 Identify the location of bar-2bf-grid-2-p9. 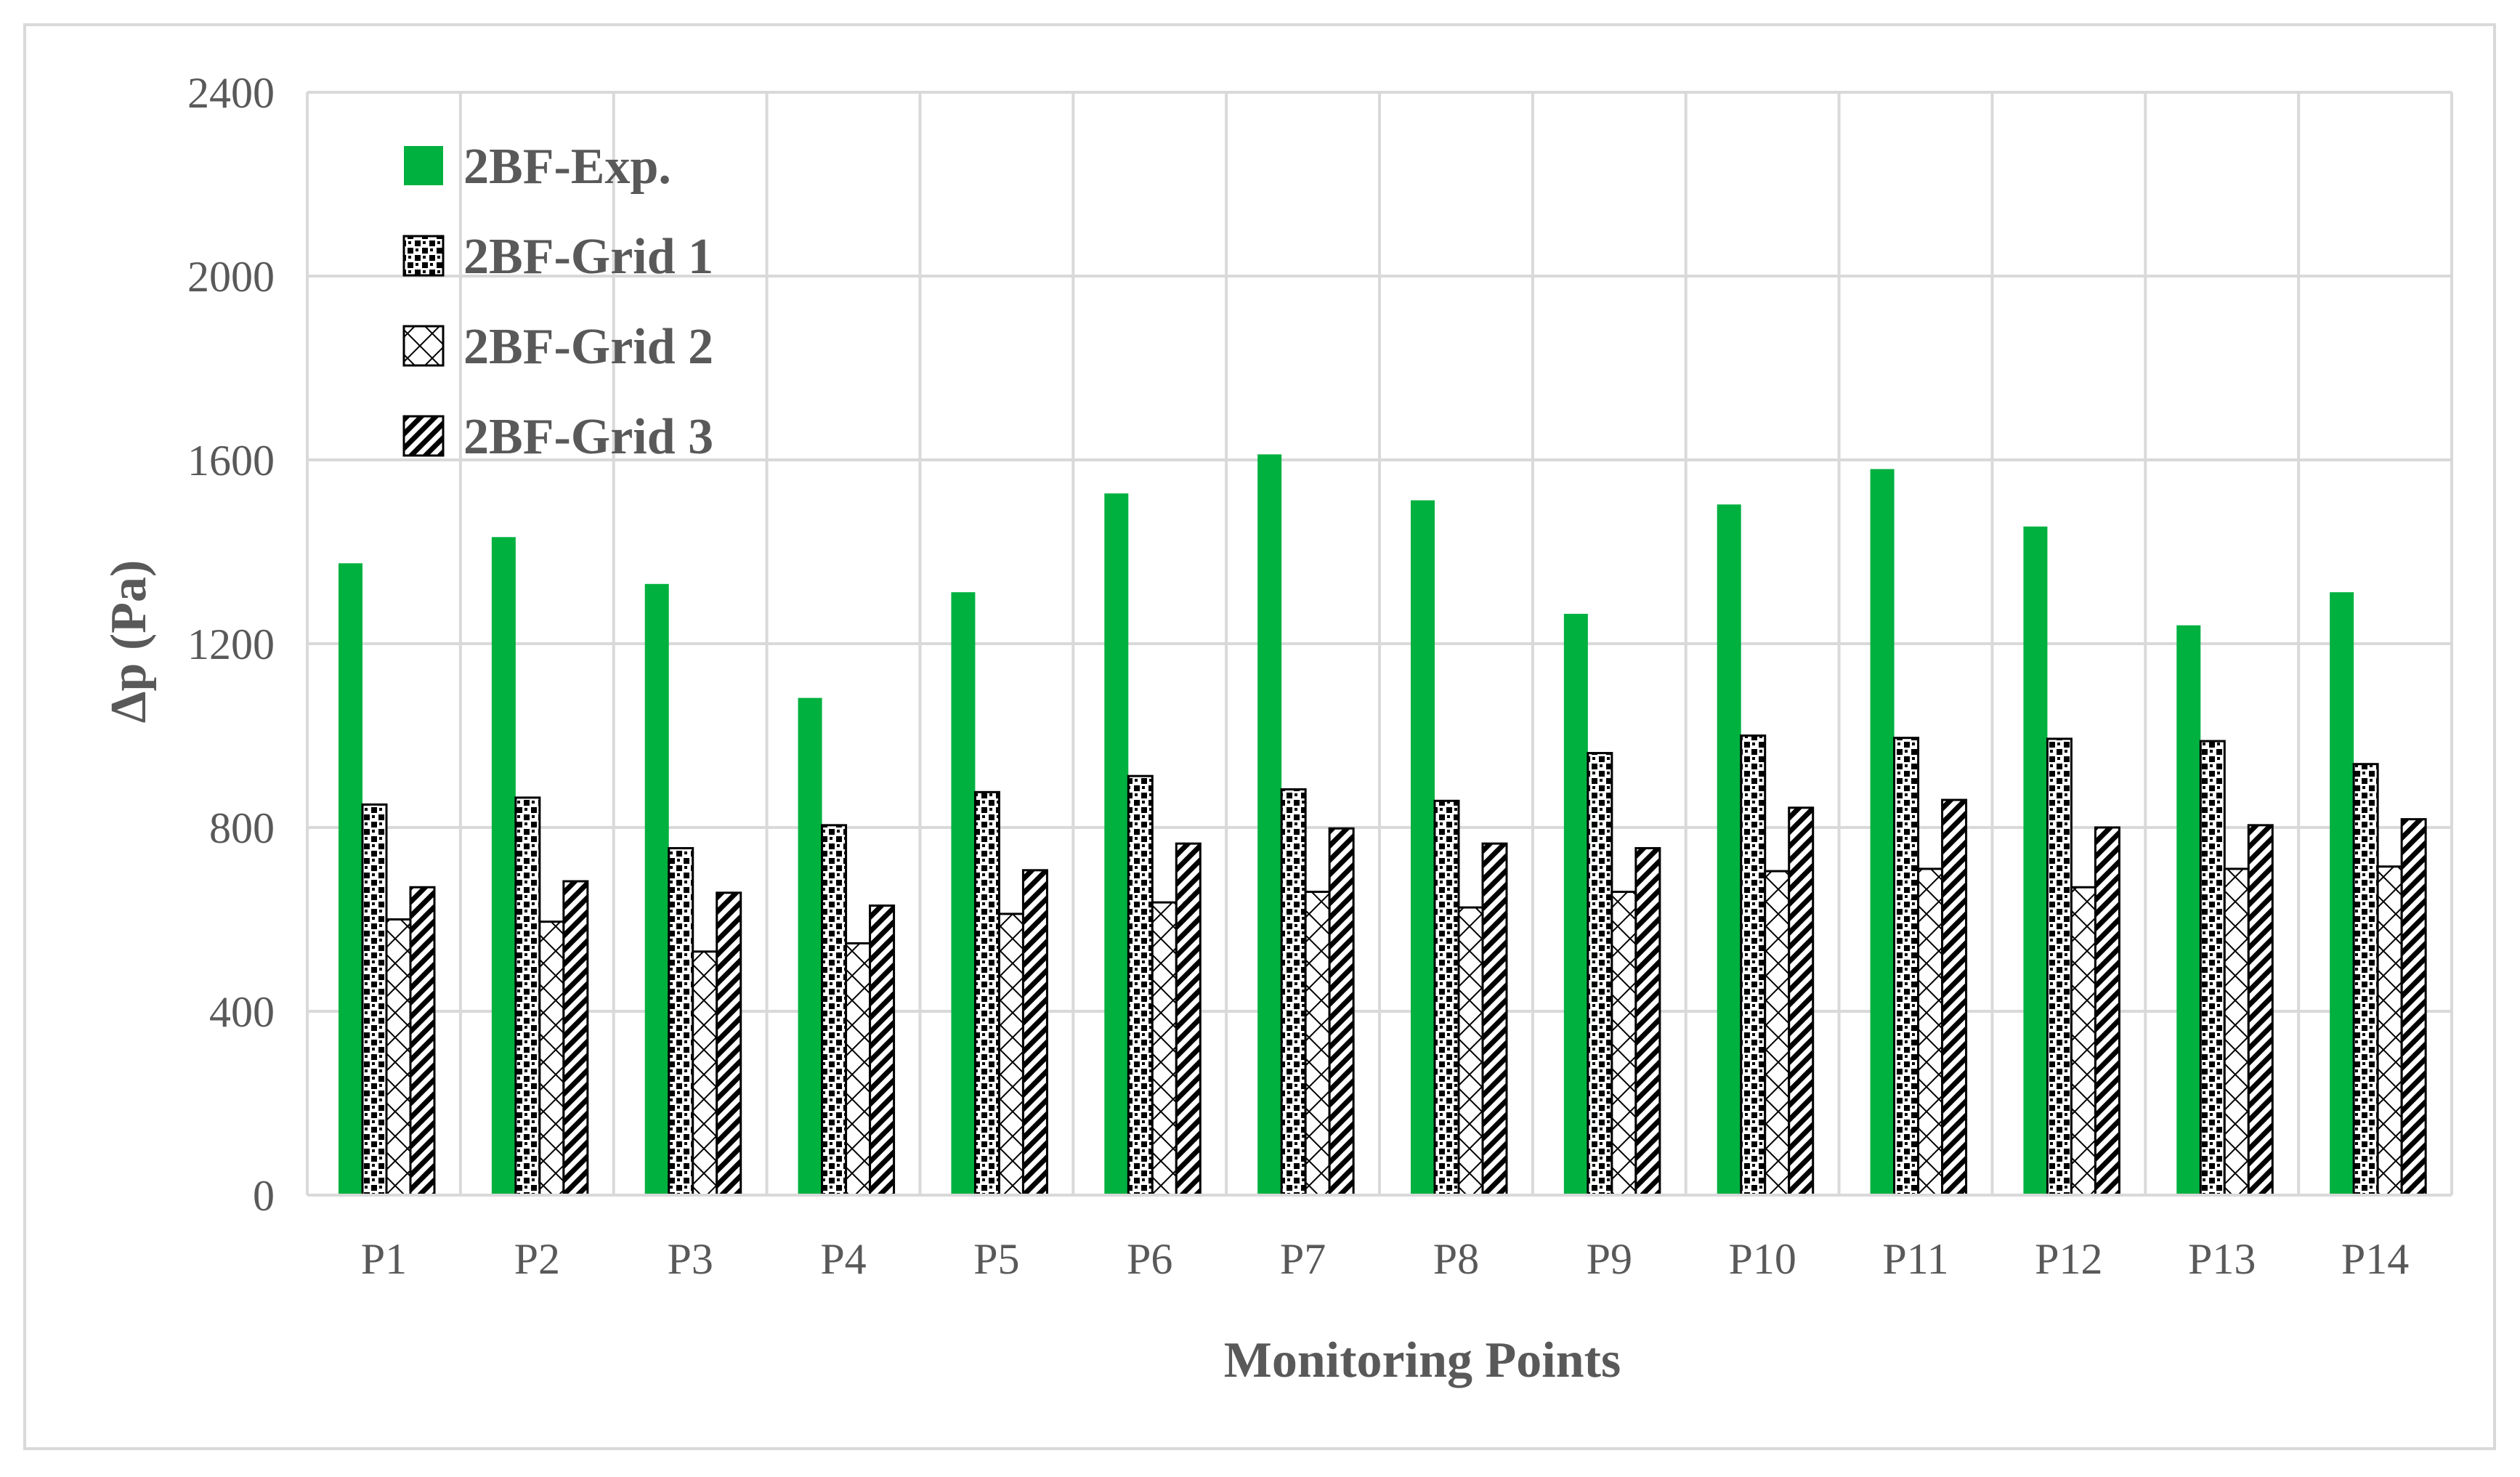
(1624, 1044).